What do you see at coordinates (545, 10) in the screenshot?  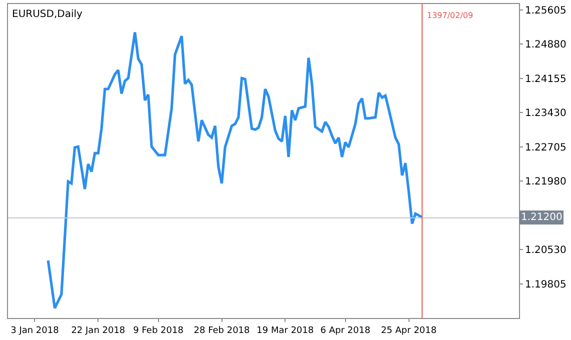 I see `y-tick-label: 1.25605` at bounding box center [545, 10].